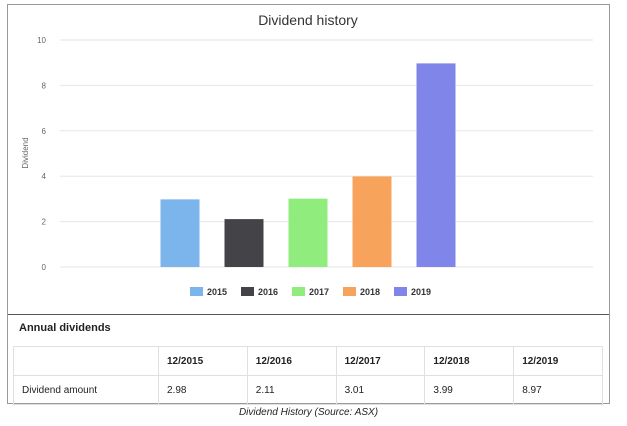 Image resolution: width=627 pixels, height=426 pixels. I want to click on y-tick-label: 0, so click(44, 267).